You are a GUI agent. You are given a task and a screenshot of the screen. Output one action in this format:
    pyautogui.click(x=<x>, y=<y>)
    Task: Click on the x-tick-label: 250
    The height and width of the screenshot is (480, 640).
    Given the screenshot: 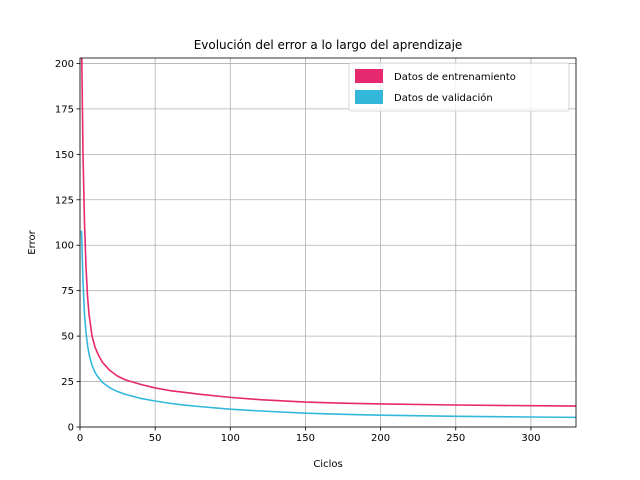 What is the action you would take?
    pyautogui.click(x=455, y=438)
    